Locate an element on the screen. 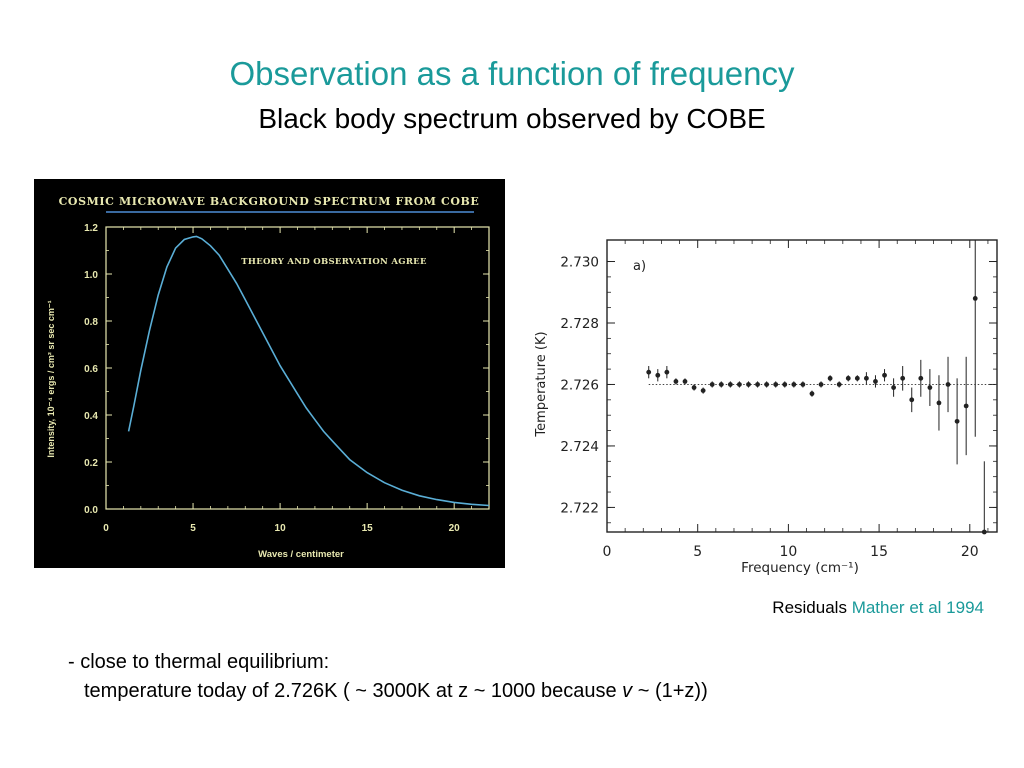  residuals-caption: Residuals Mather et al 1994 is located at coordinates (878, 608).